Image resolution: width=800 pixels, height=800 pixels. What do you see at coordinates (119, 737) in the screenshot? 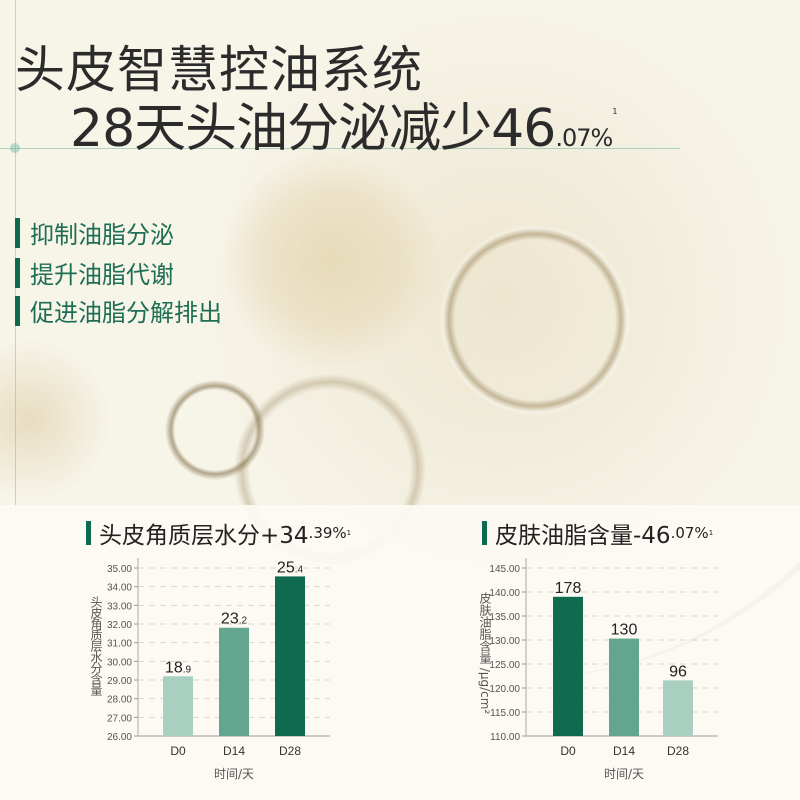
I see `y-tick-label: 26.00` at bounding box center [119, 737].